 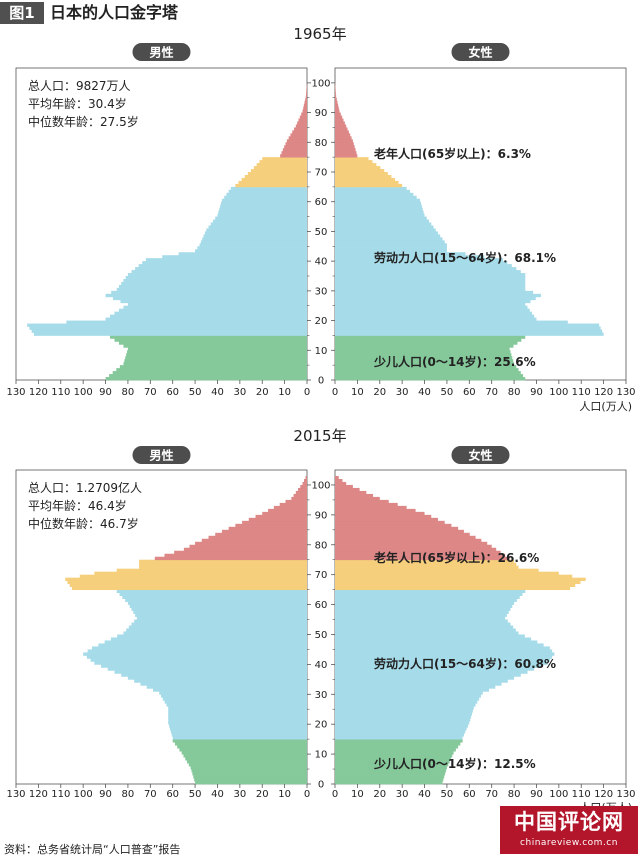 I want to click on age-tick-label: 60, so click(x=321, y=202).